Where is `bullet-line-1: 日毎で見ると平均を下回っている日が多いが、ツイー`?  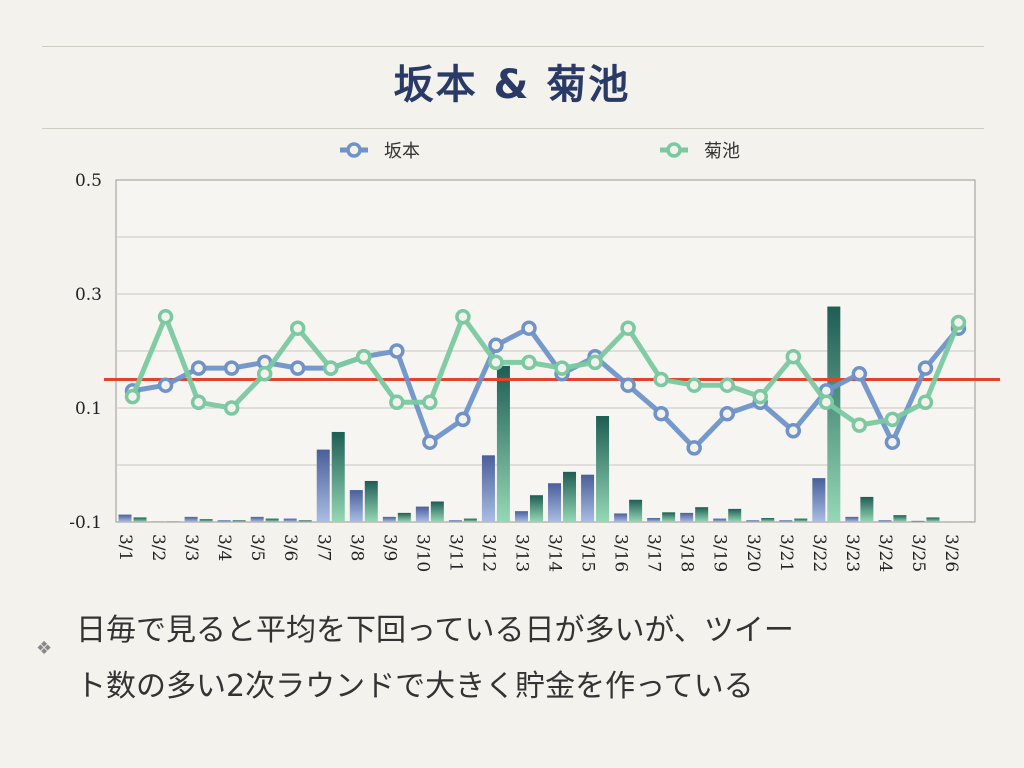
bullet-line-1: 日毎で見ると平均を下回っている日が多いが、ツイー is located at coordinates (435, 630).